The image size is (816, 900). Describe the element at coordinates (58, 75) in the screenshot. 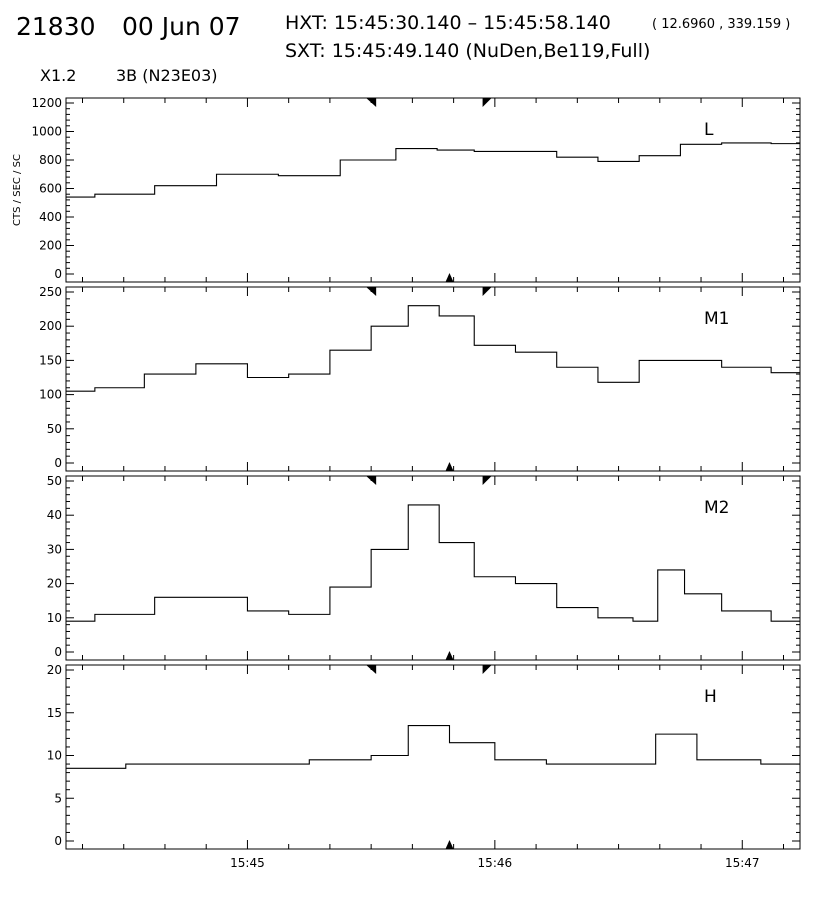

I see `goes-class: X1.2` at that location.